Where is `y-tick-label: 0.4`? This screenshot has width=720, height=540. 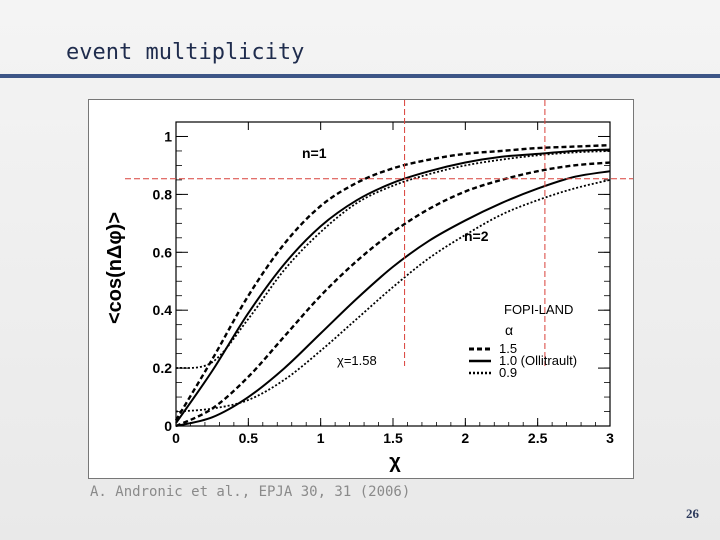
y-tick-label: 0.4 is located at coordinates (163, 310).